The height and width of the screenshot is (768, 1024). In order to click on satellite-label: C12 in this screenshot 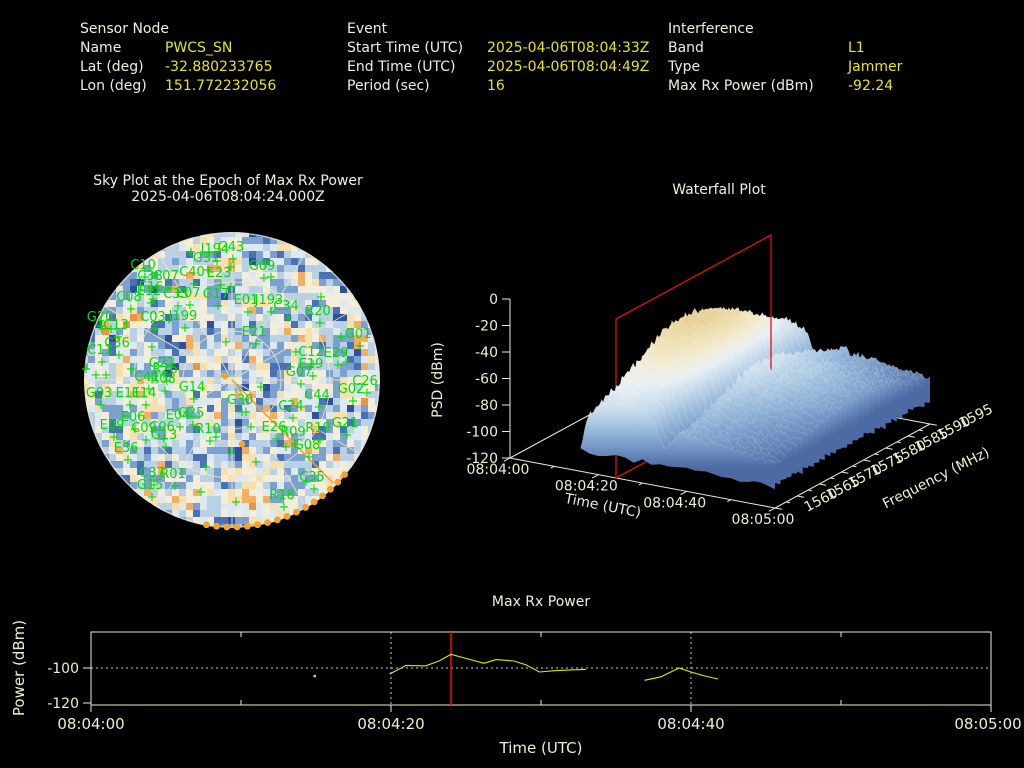, I will do `click(311, 352)`.